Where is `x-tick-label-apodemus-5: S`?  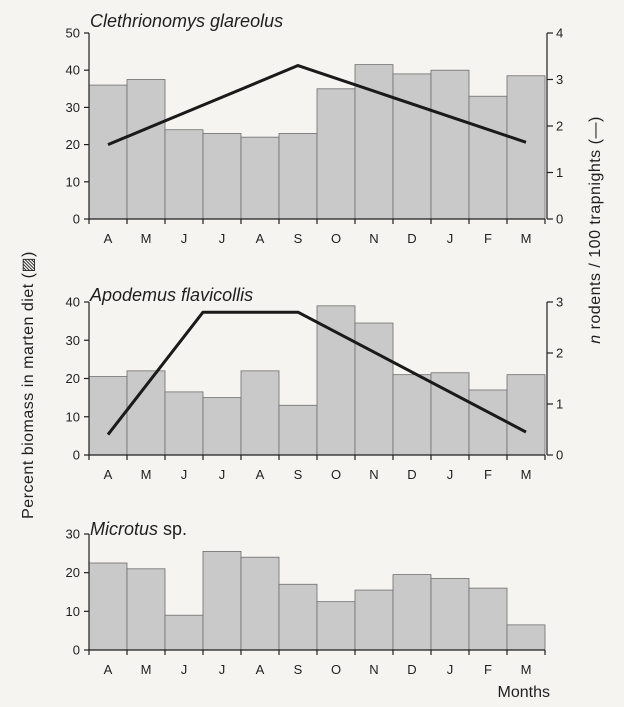 x-tick-label-apodemus-5: S is located at coordinates (298, 474).